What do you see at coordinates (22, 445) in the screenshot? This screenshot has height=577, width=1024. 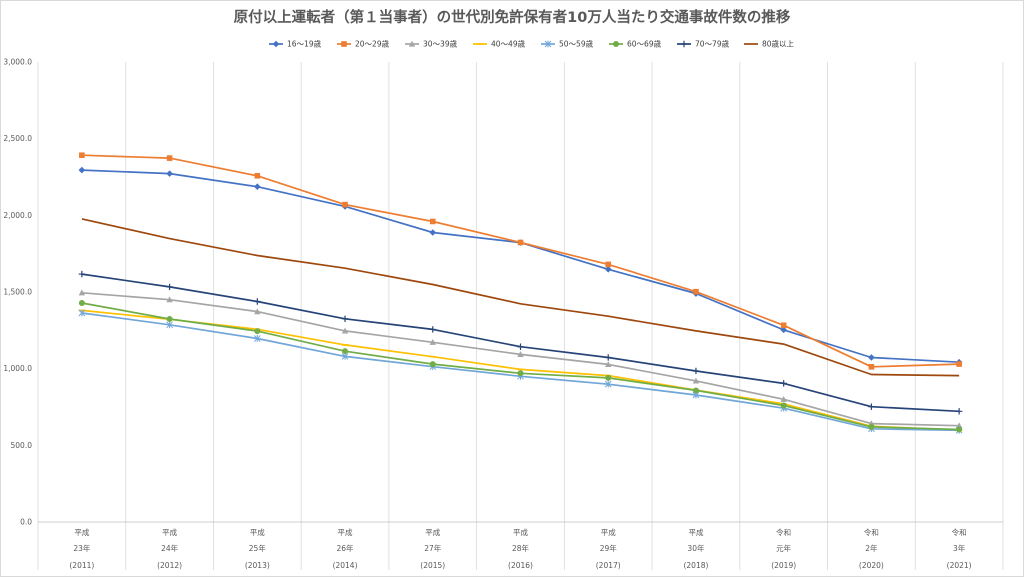 I see `y-tick-label: 500.0` at bounding box center [22, 445].